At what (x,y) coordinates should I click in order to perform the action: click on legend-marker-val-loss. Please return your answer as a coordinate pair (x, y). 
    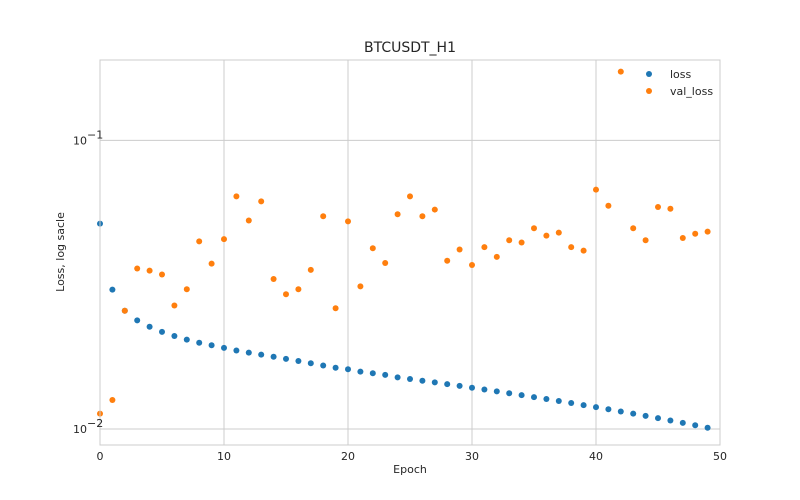
    Looking at the image, I should click on (649, 91).